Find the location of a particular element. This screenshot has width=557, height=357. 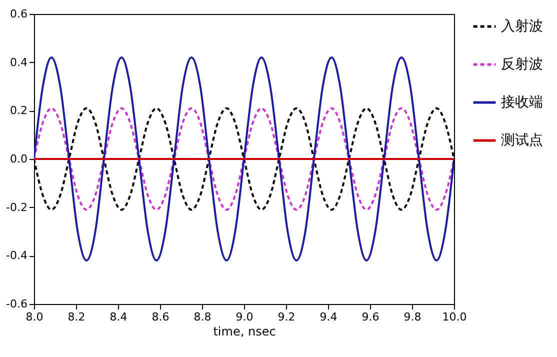

legend-label: 入射波 is located at coordinates (522, 26).